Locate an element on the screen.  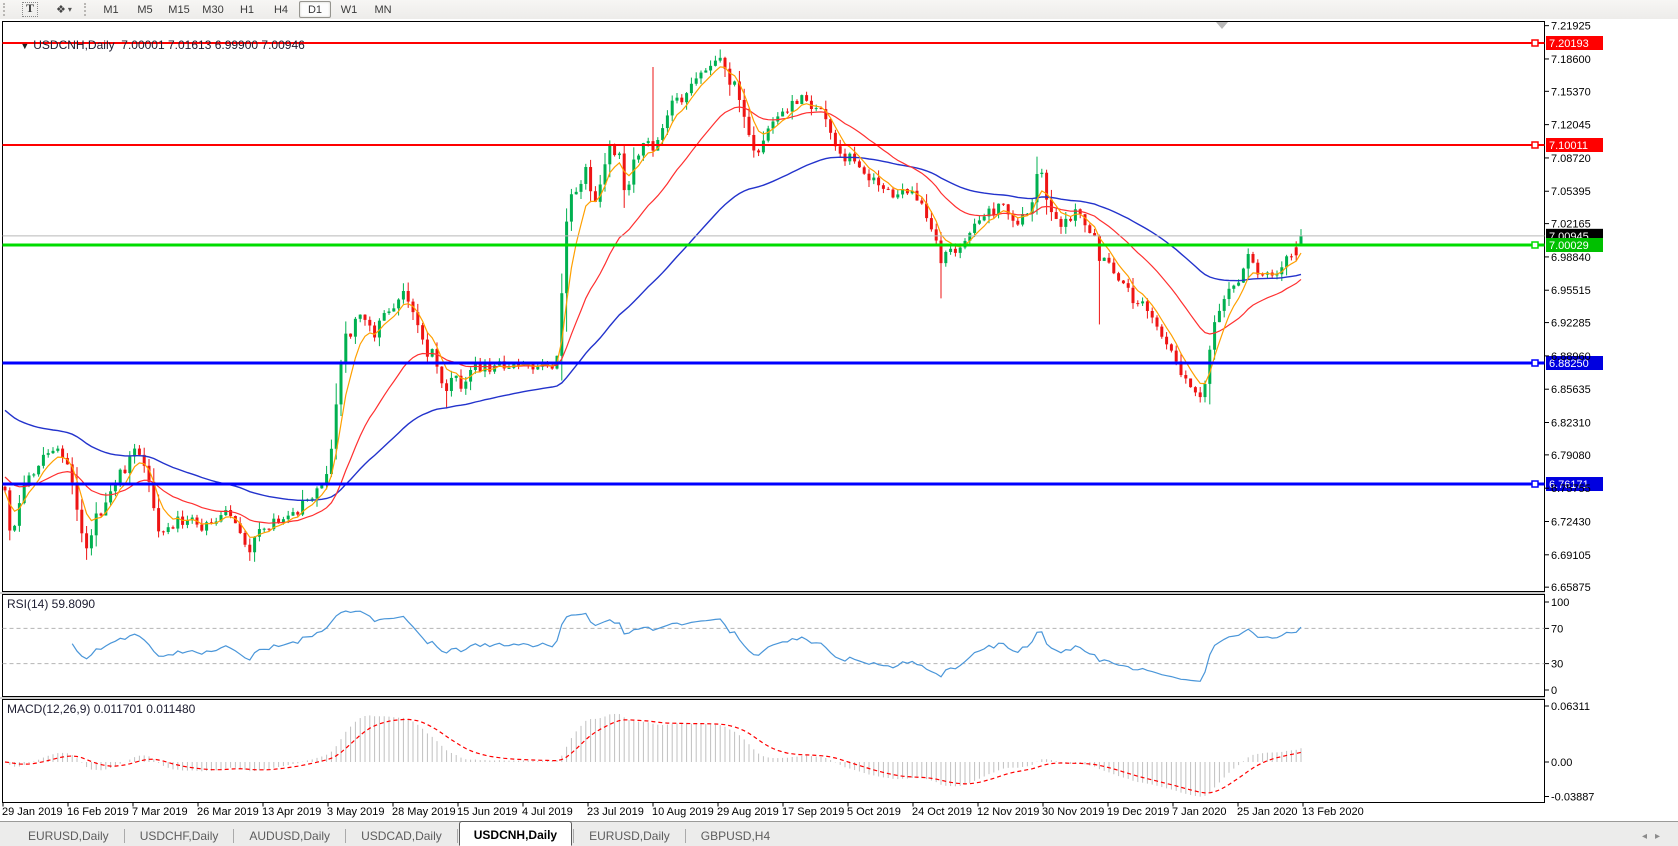
svg-text: 6.79080 is located at coordinates (1571, 456).